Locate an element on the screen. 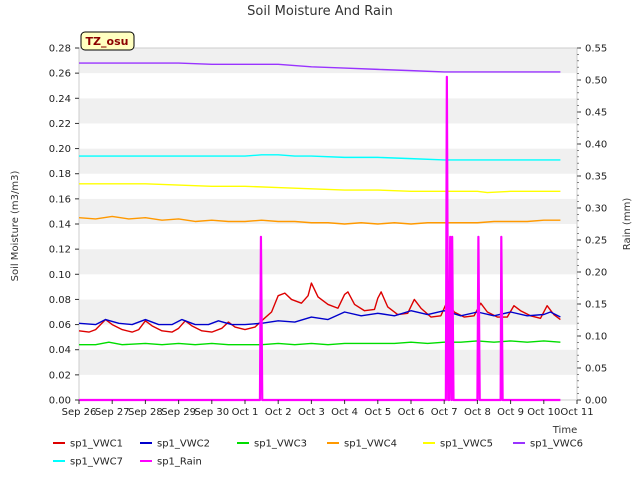  x-tick-label: Oct 11 is located at coordinates (576, 412).